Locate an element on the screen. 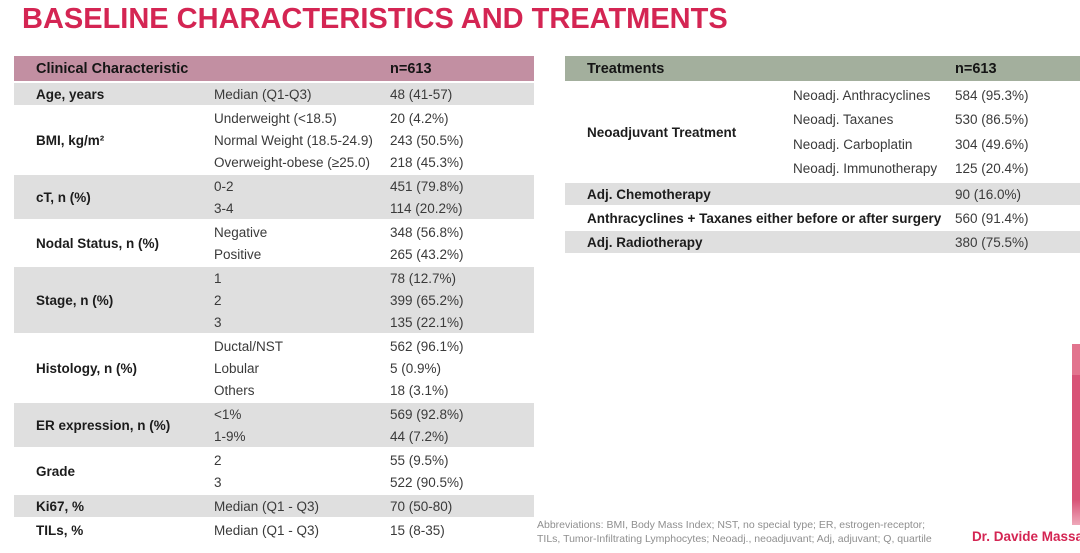  row-sublabel: Lobular is located at coordinates (237, 368).